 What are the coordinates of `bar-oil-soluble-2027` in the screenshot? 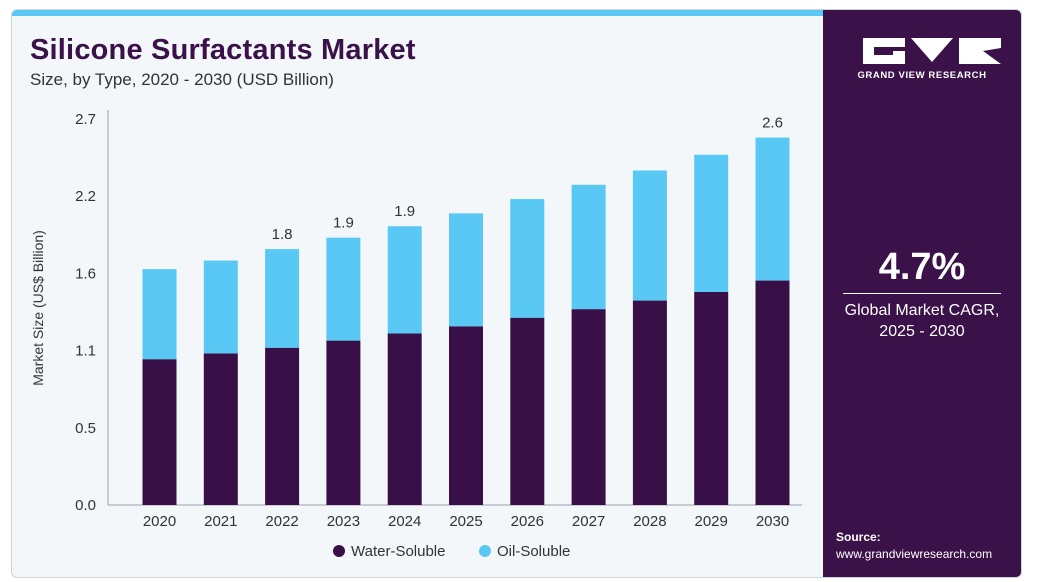 It's located at (588, 247).